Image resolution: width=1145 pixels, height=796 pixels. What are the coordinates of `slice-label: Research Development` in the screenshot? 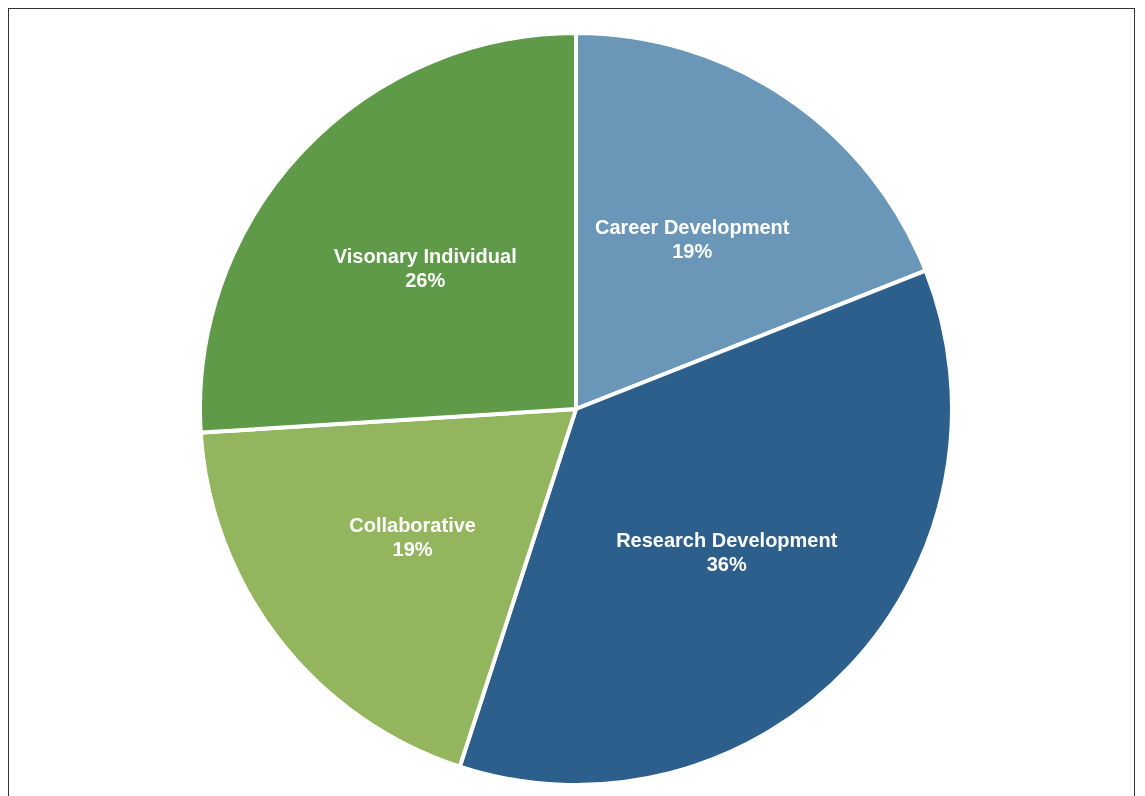 It's located at (727, 539).